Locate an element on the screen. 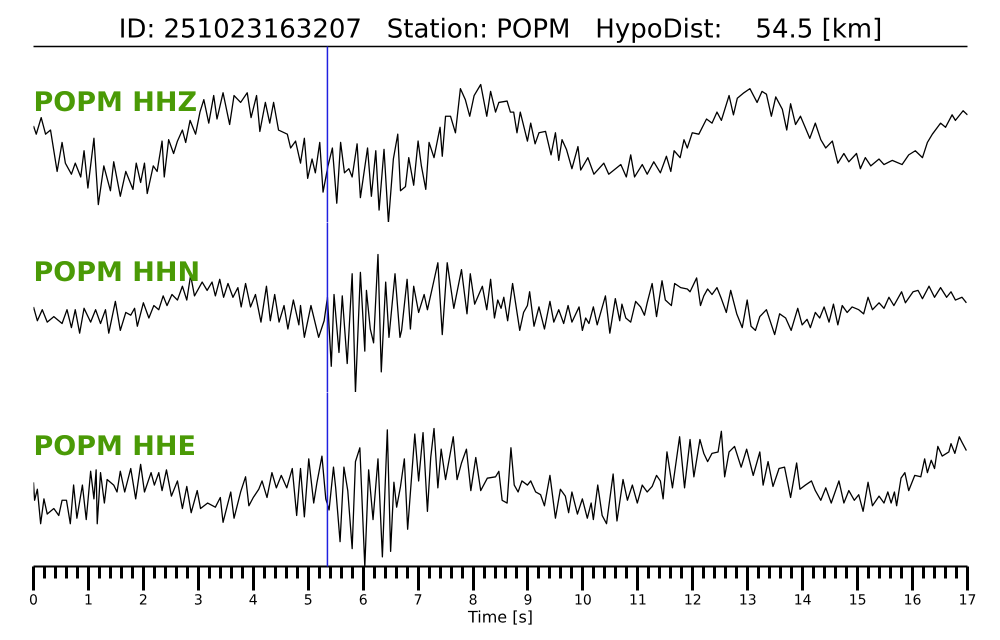  x-tick-label: 3 is located at coordinates (198, 600).